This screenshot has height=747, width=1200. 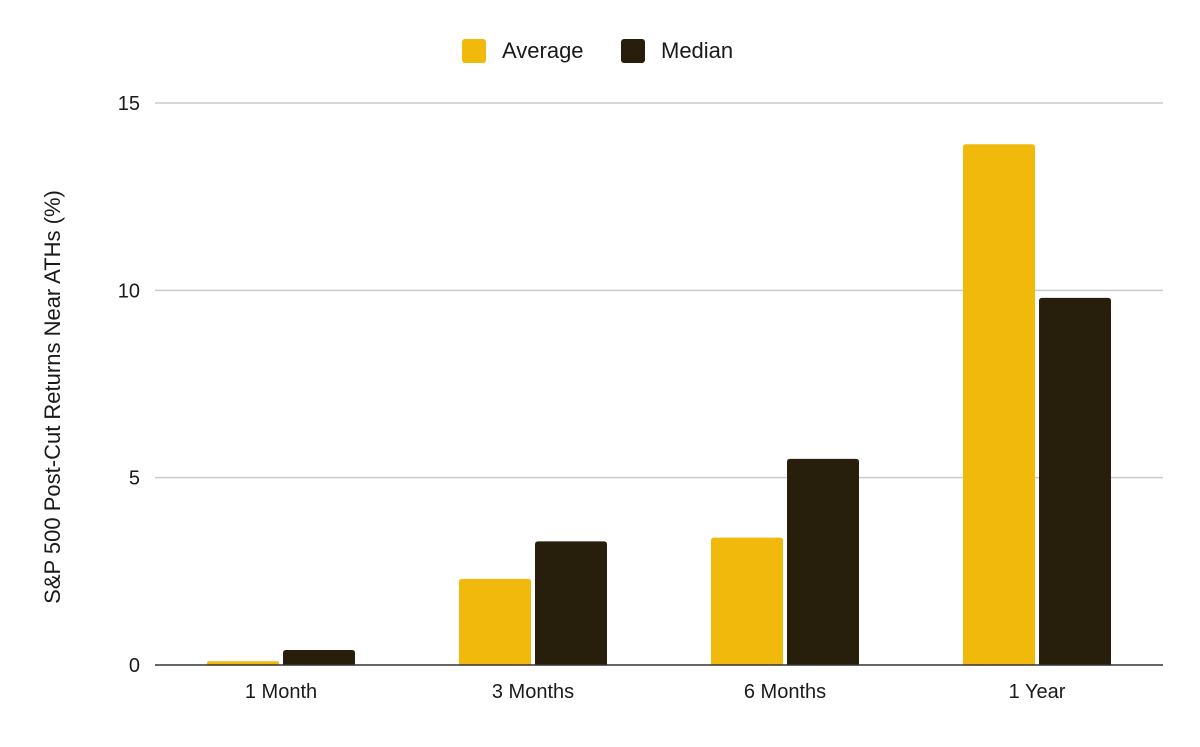 What do you see at coordinates (1075, 481) in the screenshot?
I see `bar-median-1-year` at bounding box center [1075, 481].